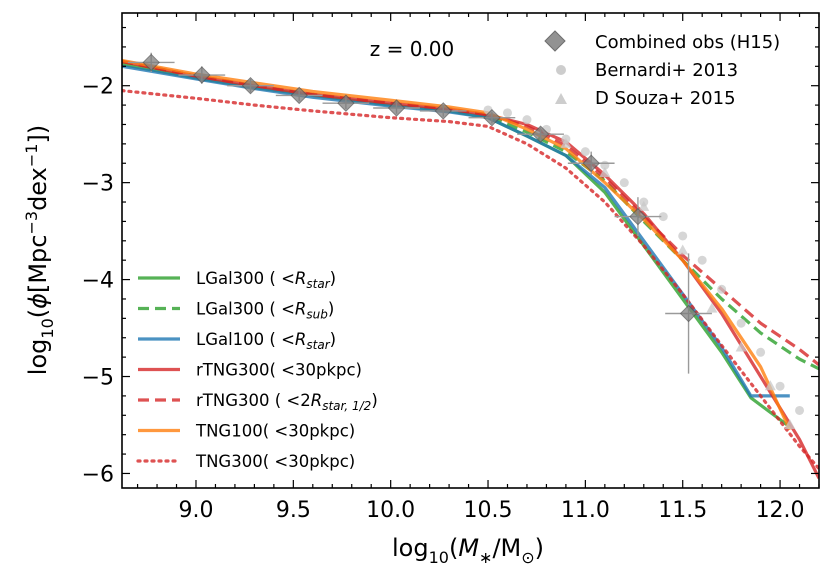 The image size is (830, 566). Describe the element at coordinates (39, 250) in the screenshot. I see `y-axis-label: log10(ϕ[Mpc−3dex−1])` at that location.